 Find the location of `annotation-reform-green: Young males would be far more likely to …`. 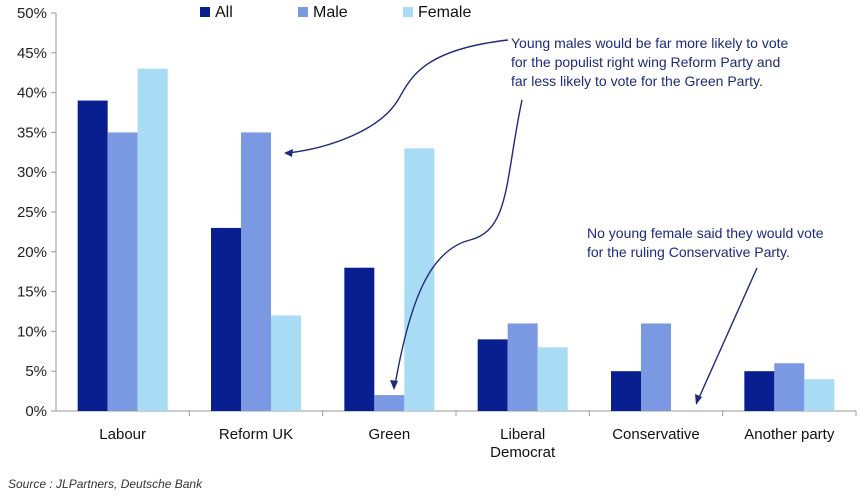

annotation-reform-green: Young males would be far more likely to … is located at coordinates (650, 62).